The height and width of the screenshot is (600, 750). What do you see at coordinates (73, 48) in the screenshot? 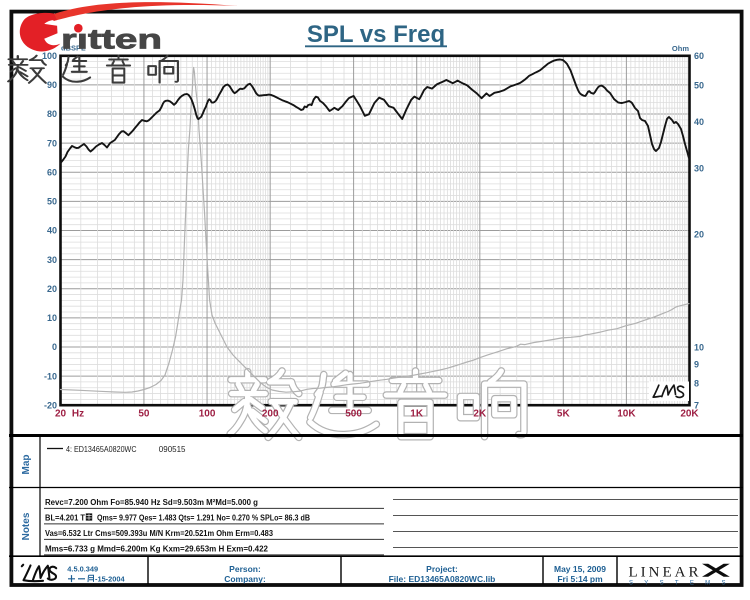
I see `svg-text: dBSPL` at bounding box center [73, 48].